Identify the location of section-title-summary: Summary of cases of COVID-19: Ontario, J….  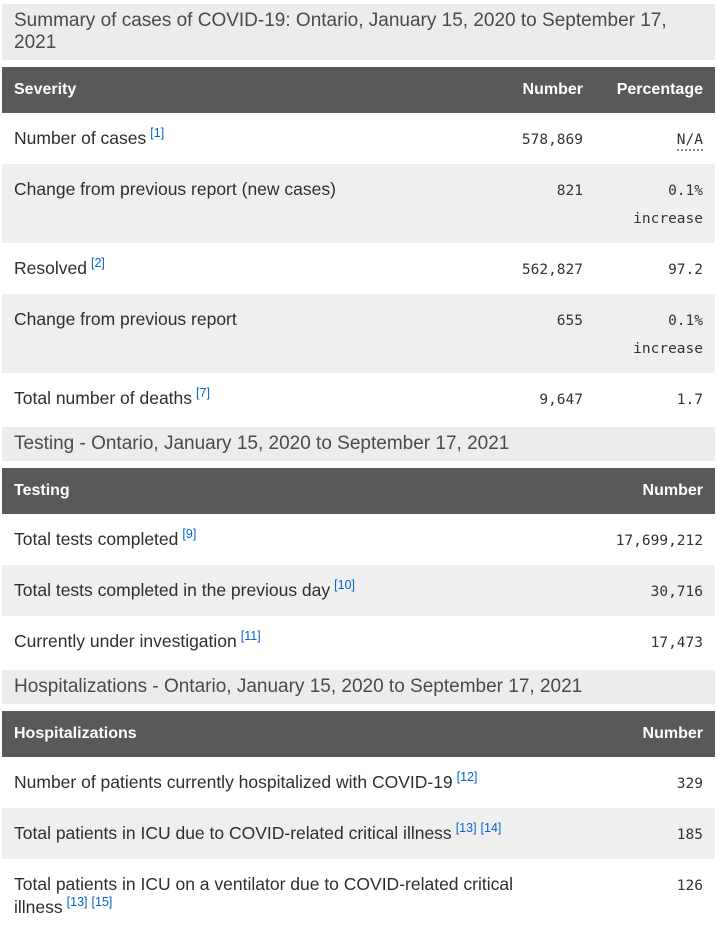
(358, 32).